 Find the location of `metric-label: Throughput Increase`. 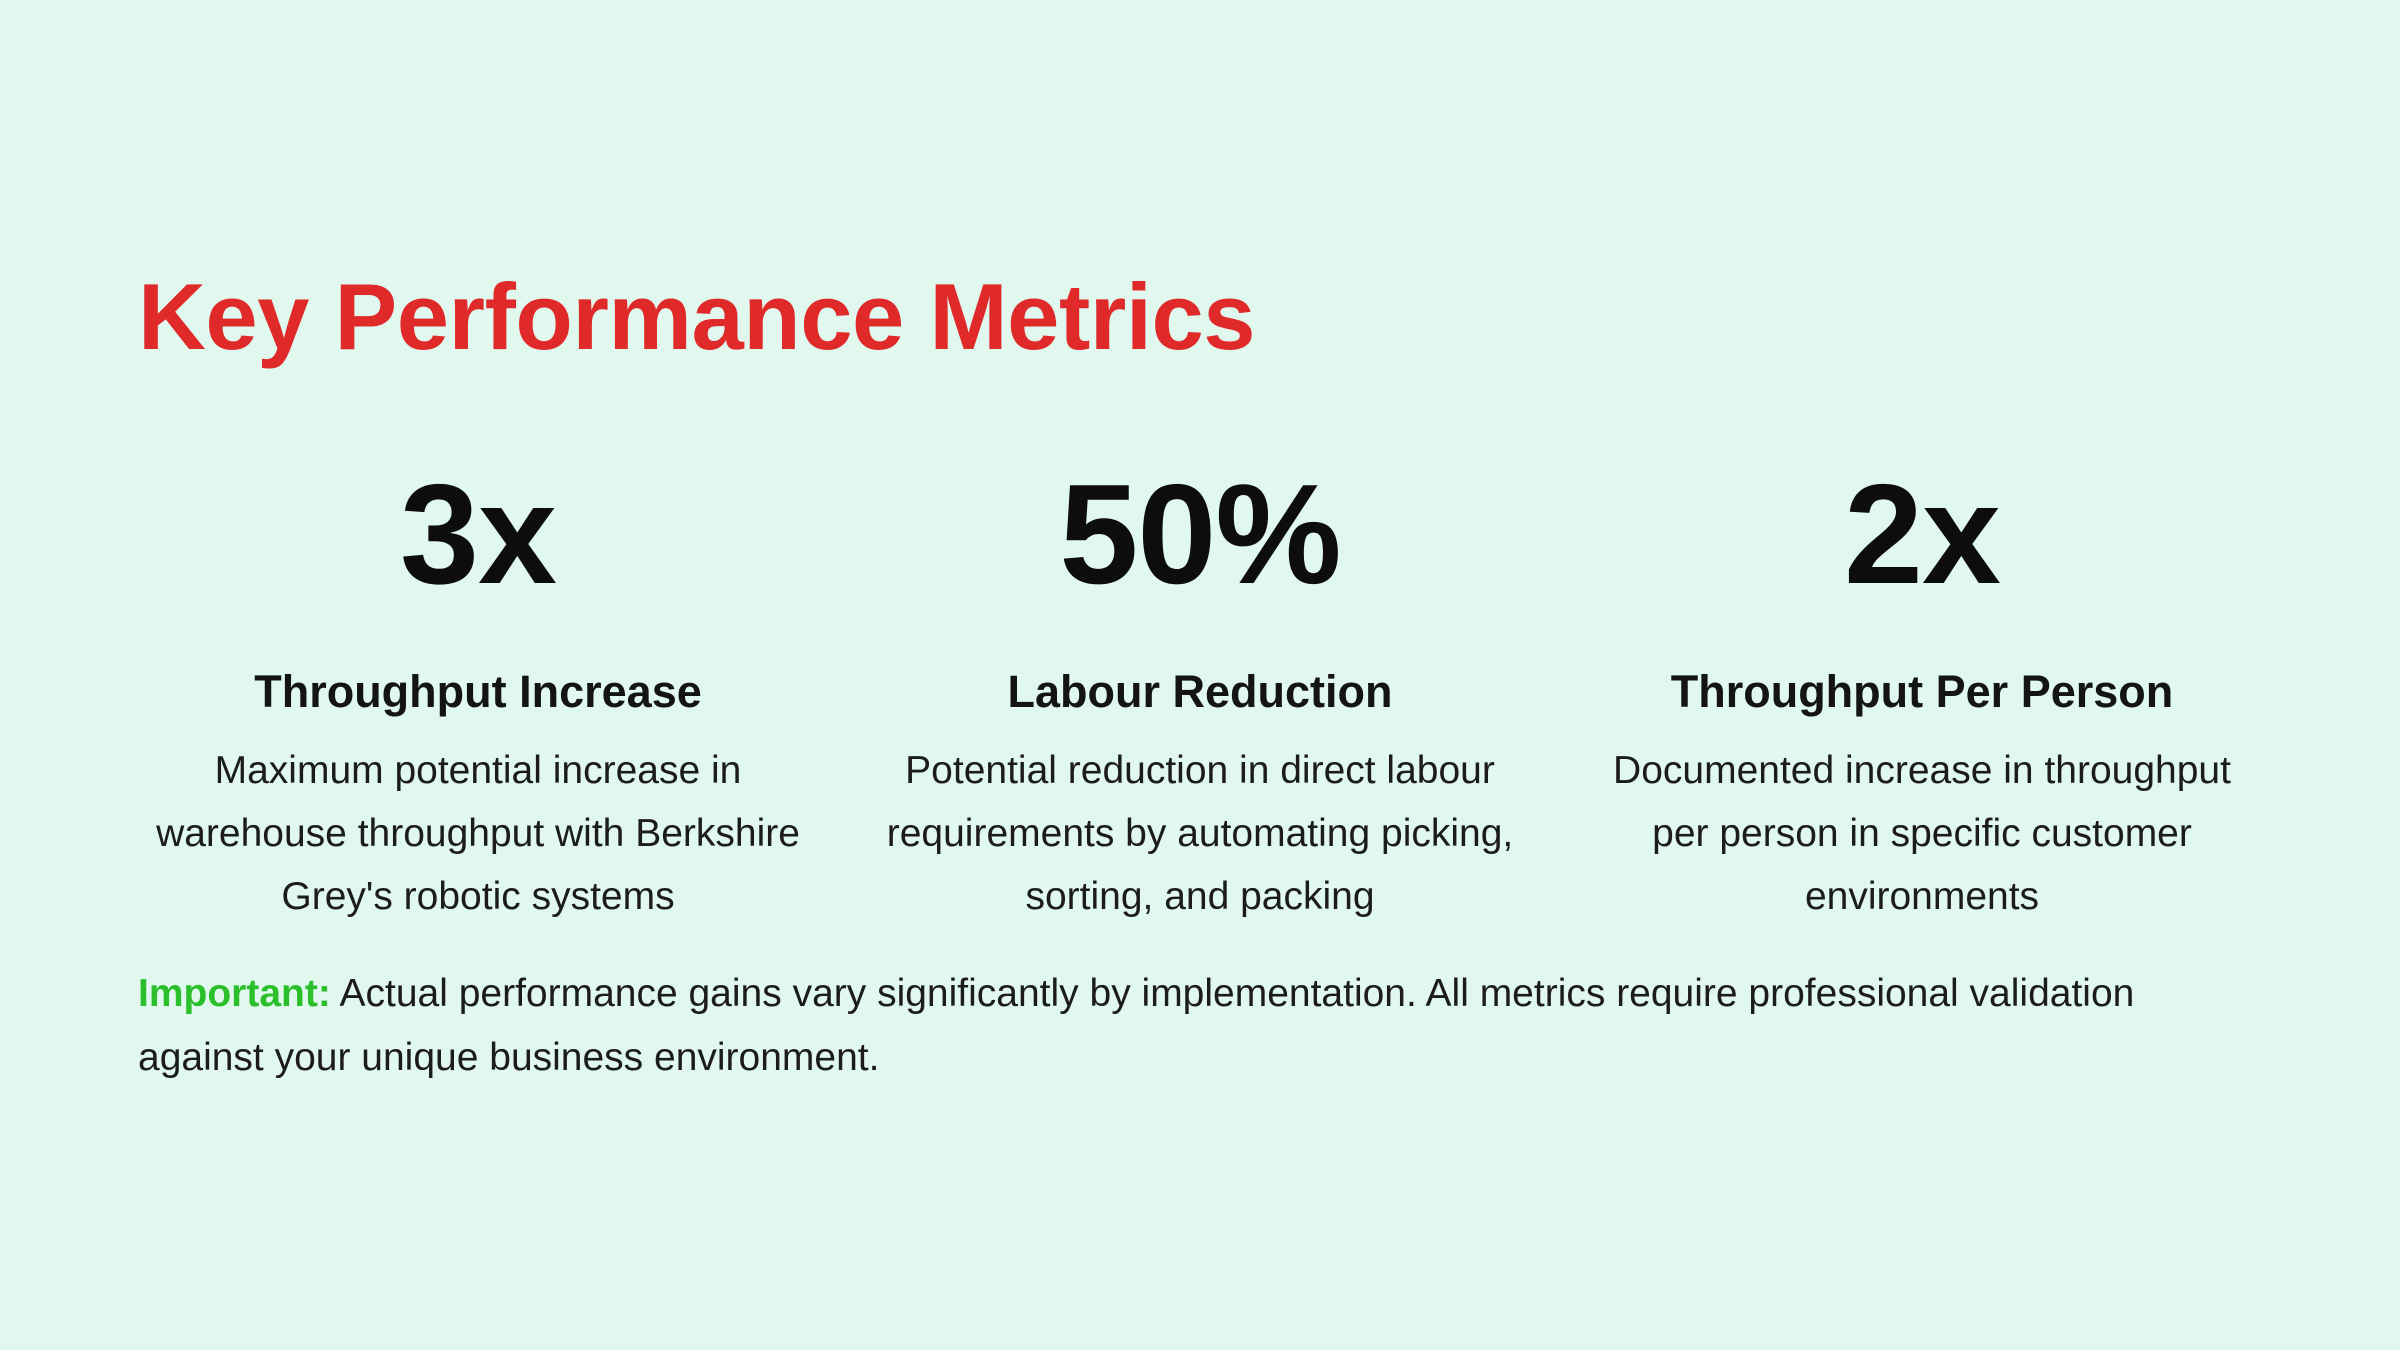

metric-label: Throughput Increase is located at coordinates (478, 691).